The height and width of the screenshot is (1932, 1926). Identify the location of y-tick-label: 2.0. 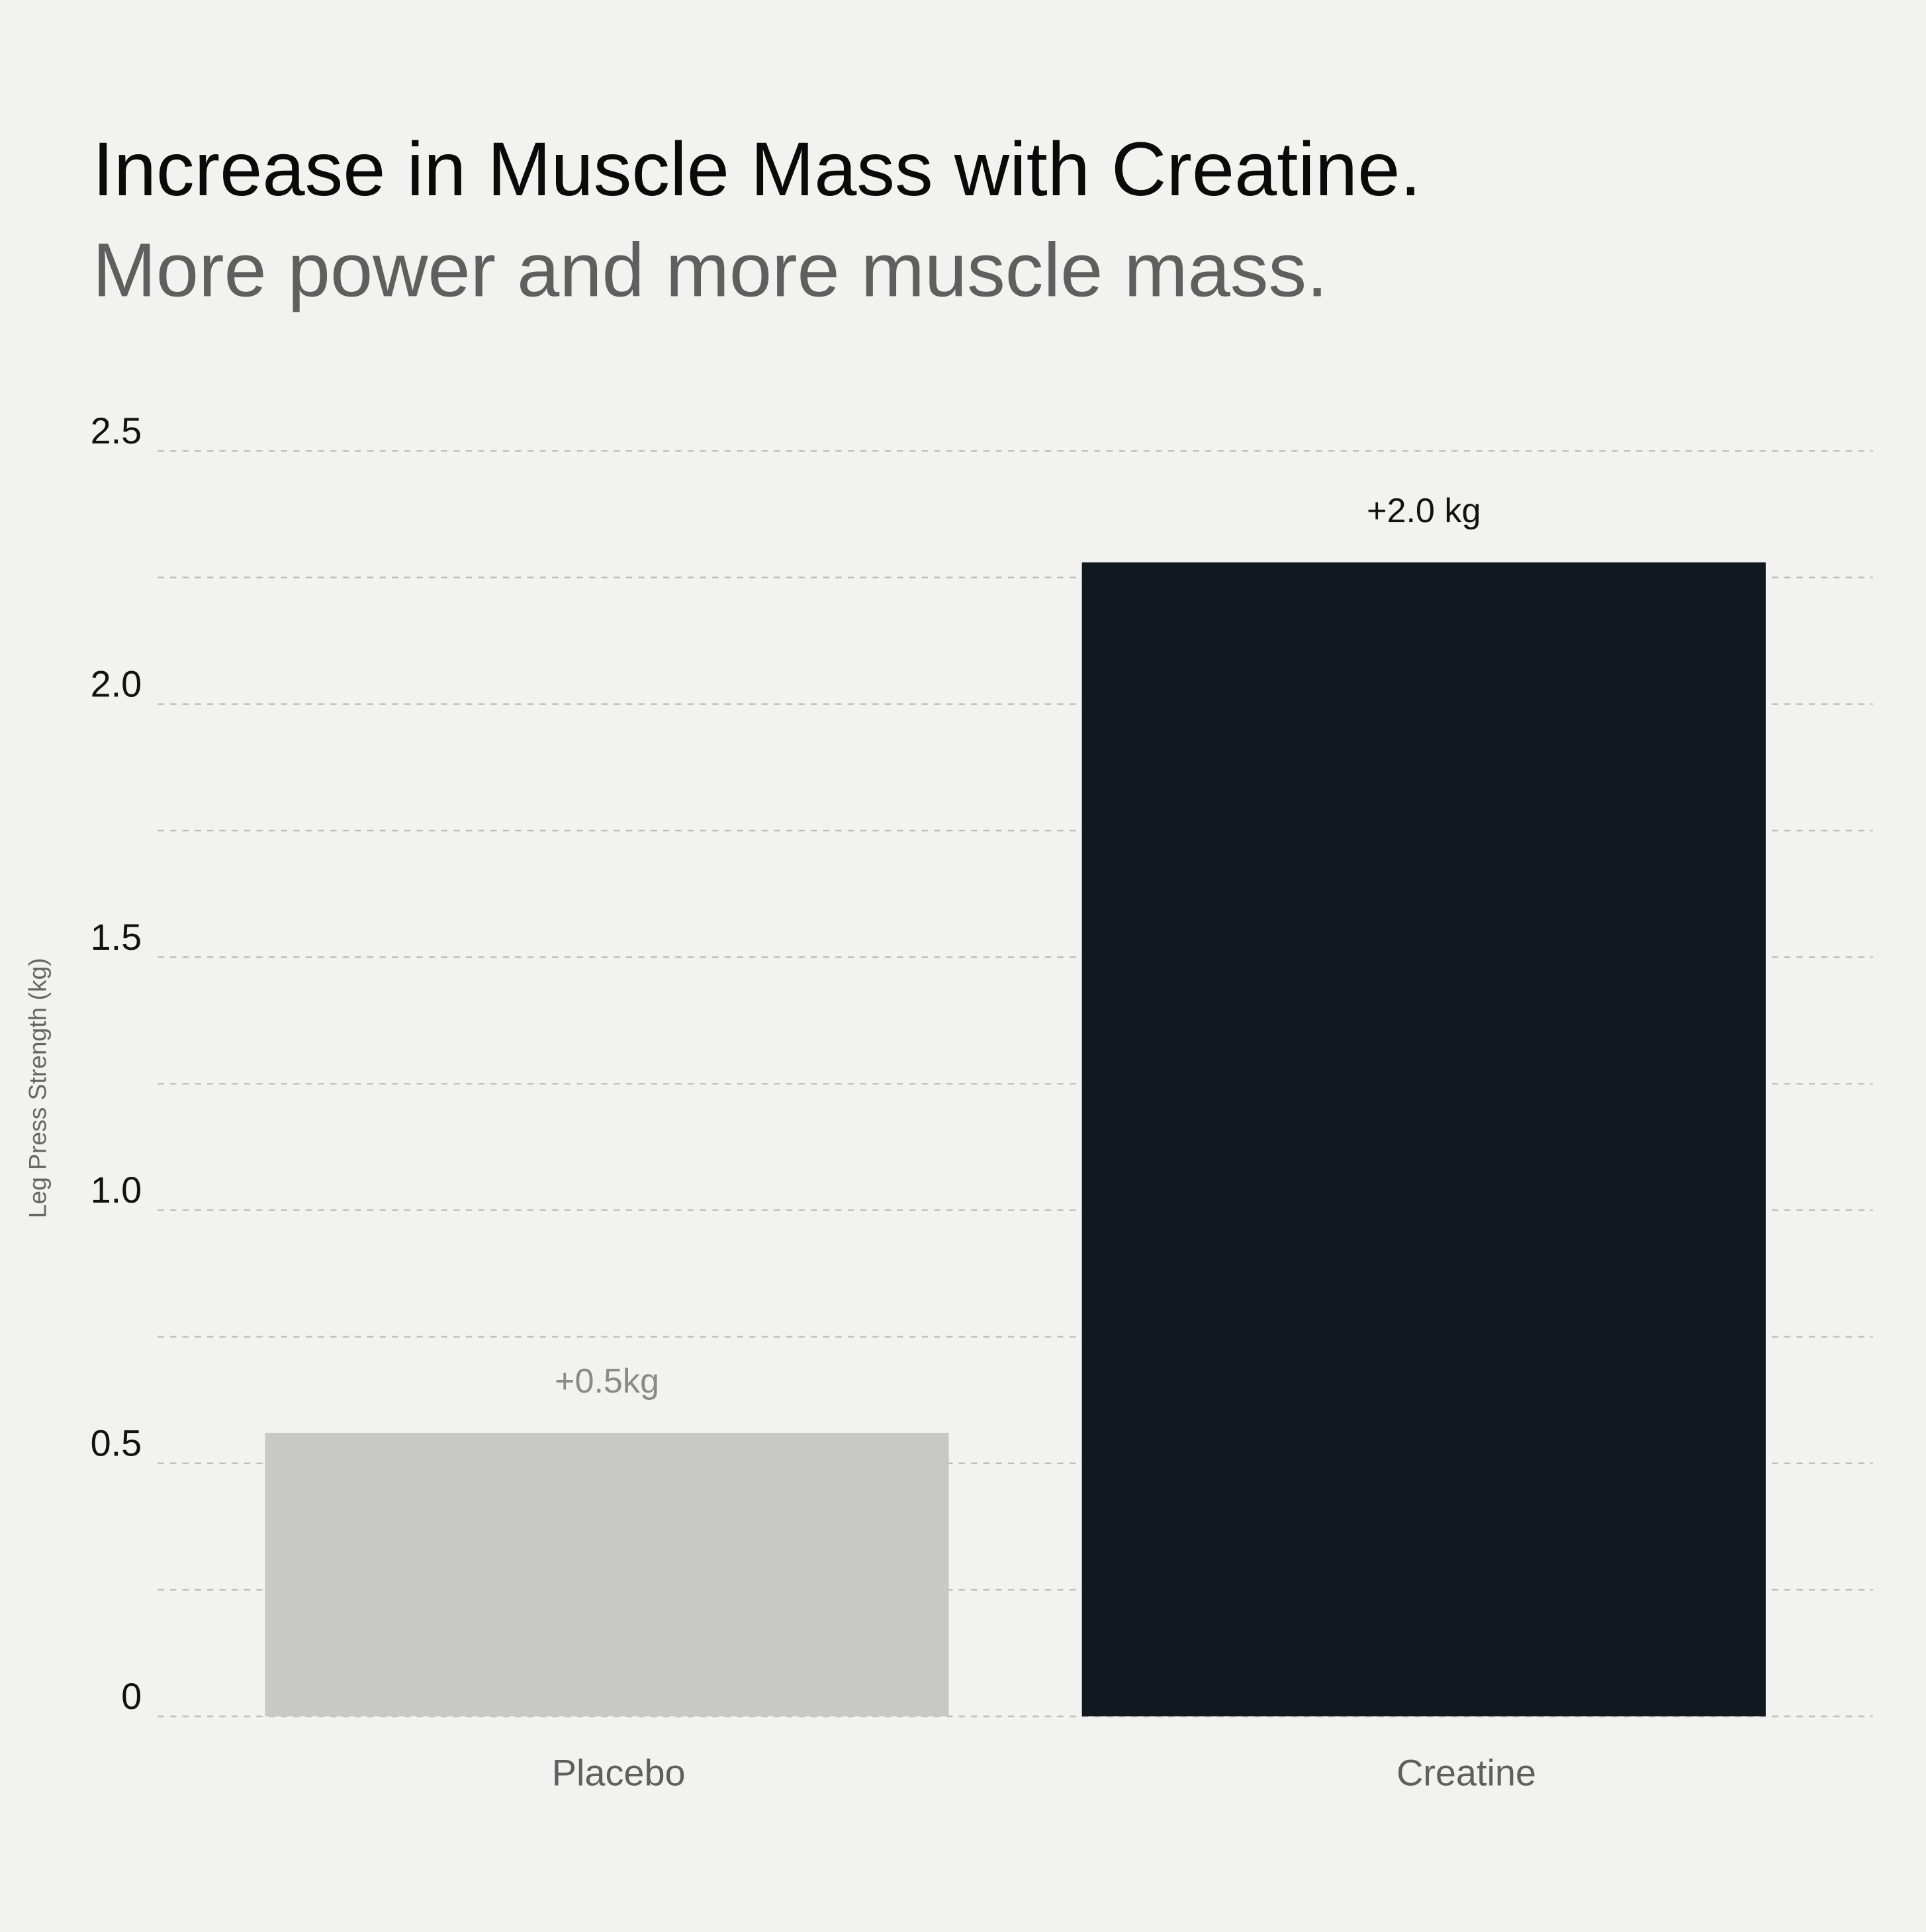
(116, 683).